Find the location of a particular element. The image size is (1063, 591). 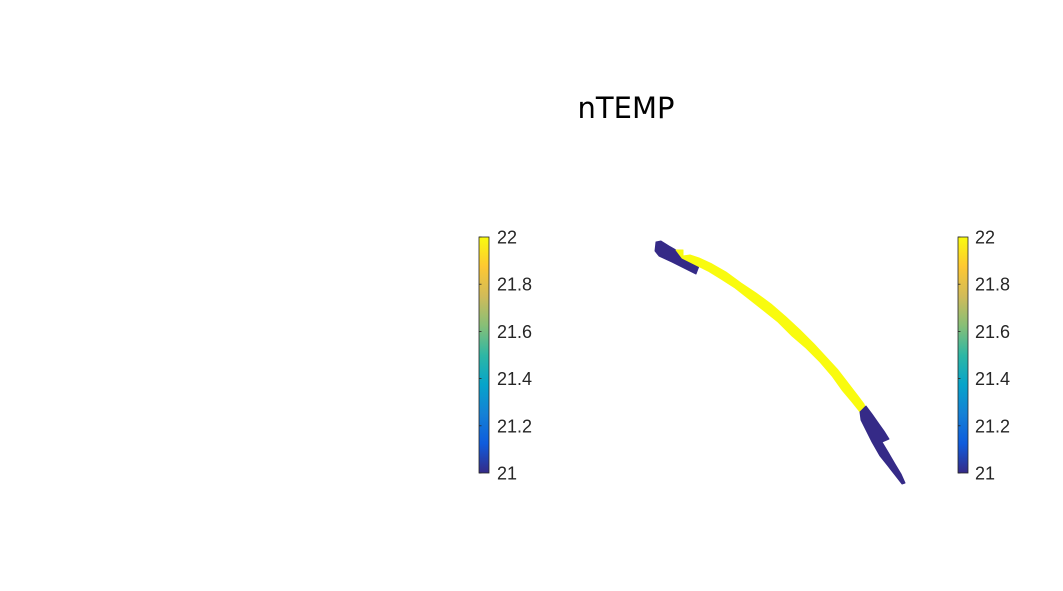

colorbar-left-tick-label: 22 is located at coordinates (507, 238).